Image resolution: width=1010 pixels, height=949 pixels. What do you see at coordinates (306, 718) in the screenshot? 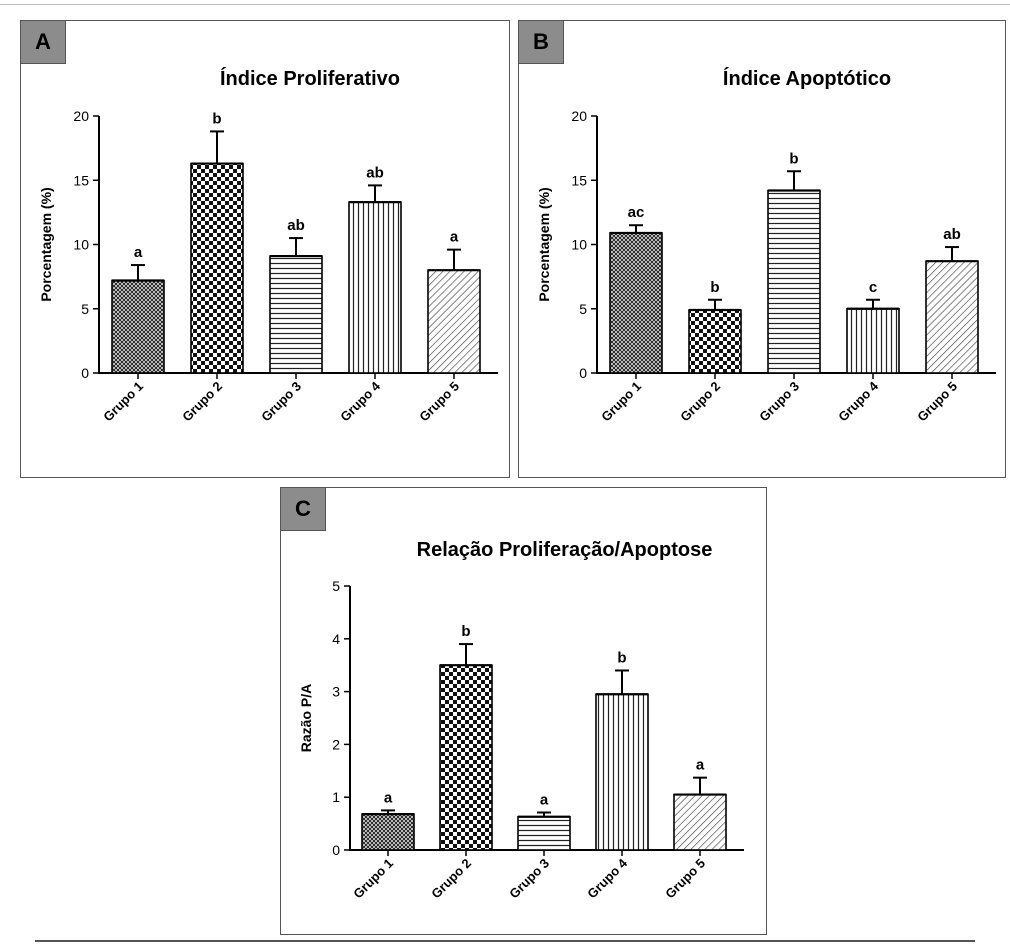
I see `y-axis-label: Razão P/A` at bounding box center [306, 718].